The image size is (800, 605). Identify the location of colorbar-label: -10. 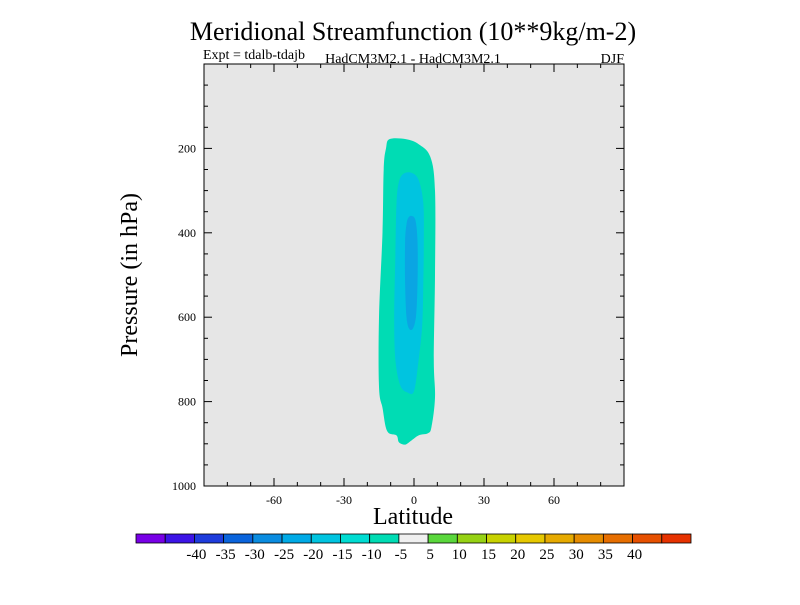
(372, 555).